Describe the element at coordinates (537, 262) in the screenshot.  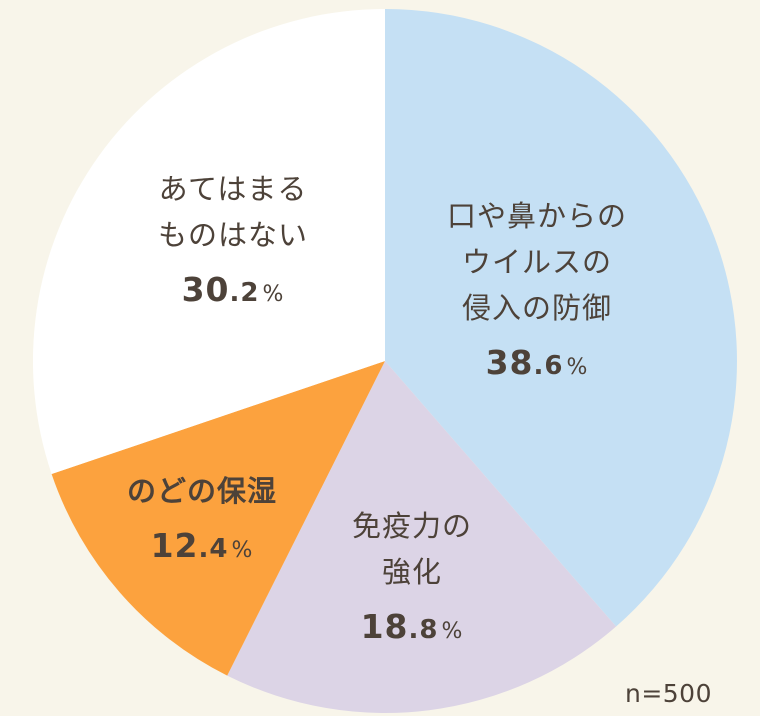
I see `label-line: ウイルスの` at that location.